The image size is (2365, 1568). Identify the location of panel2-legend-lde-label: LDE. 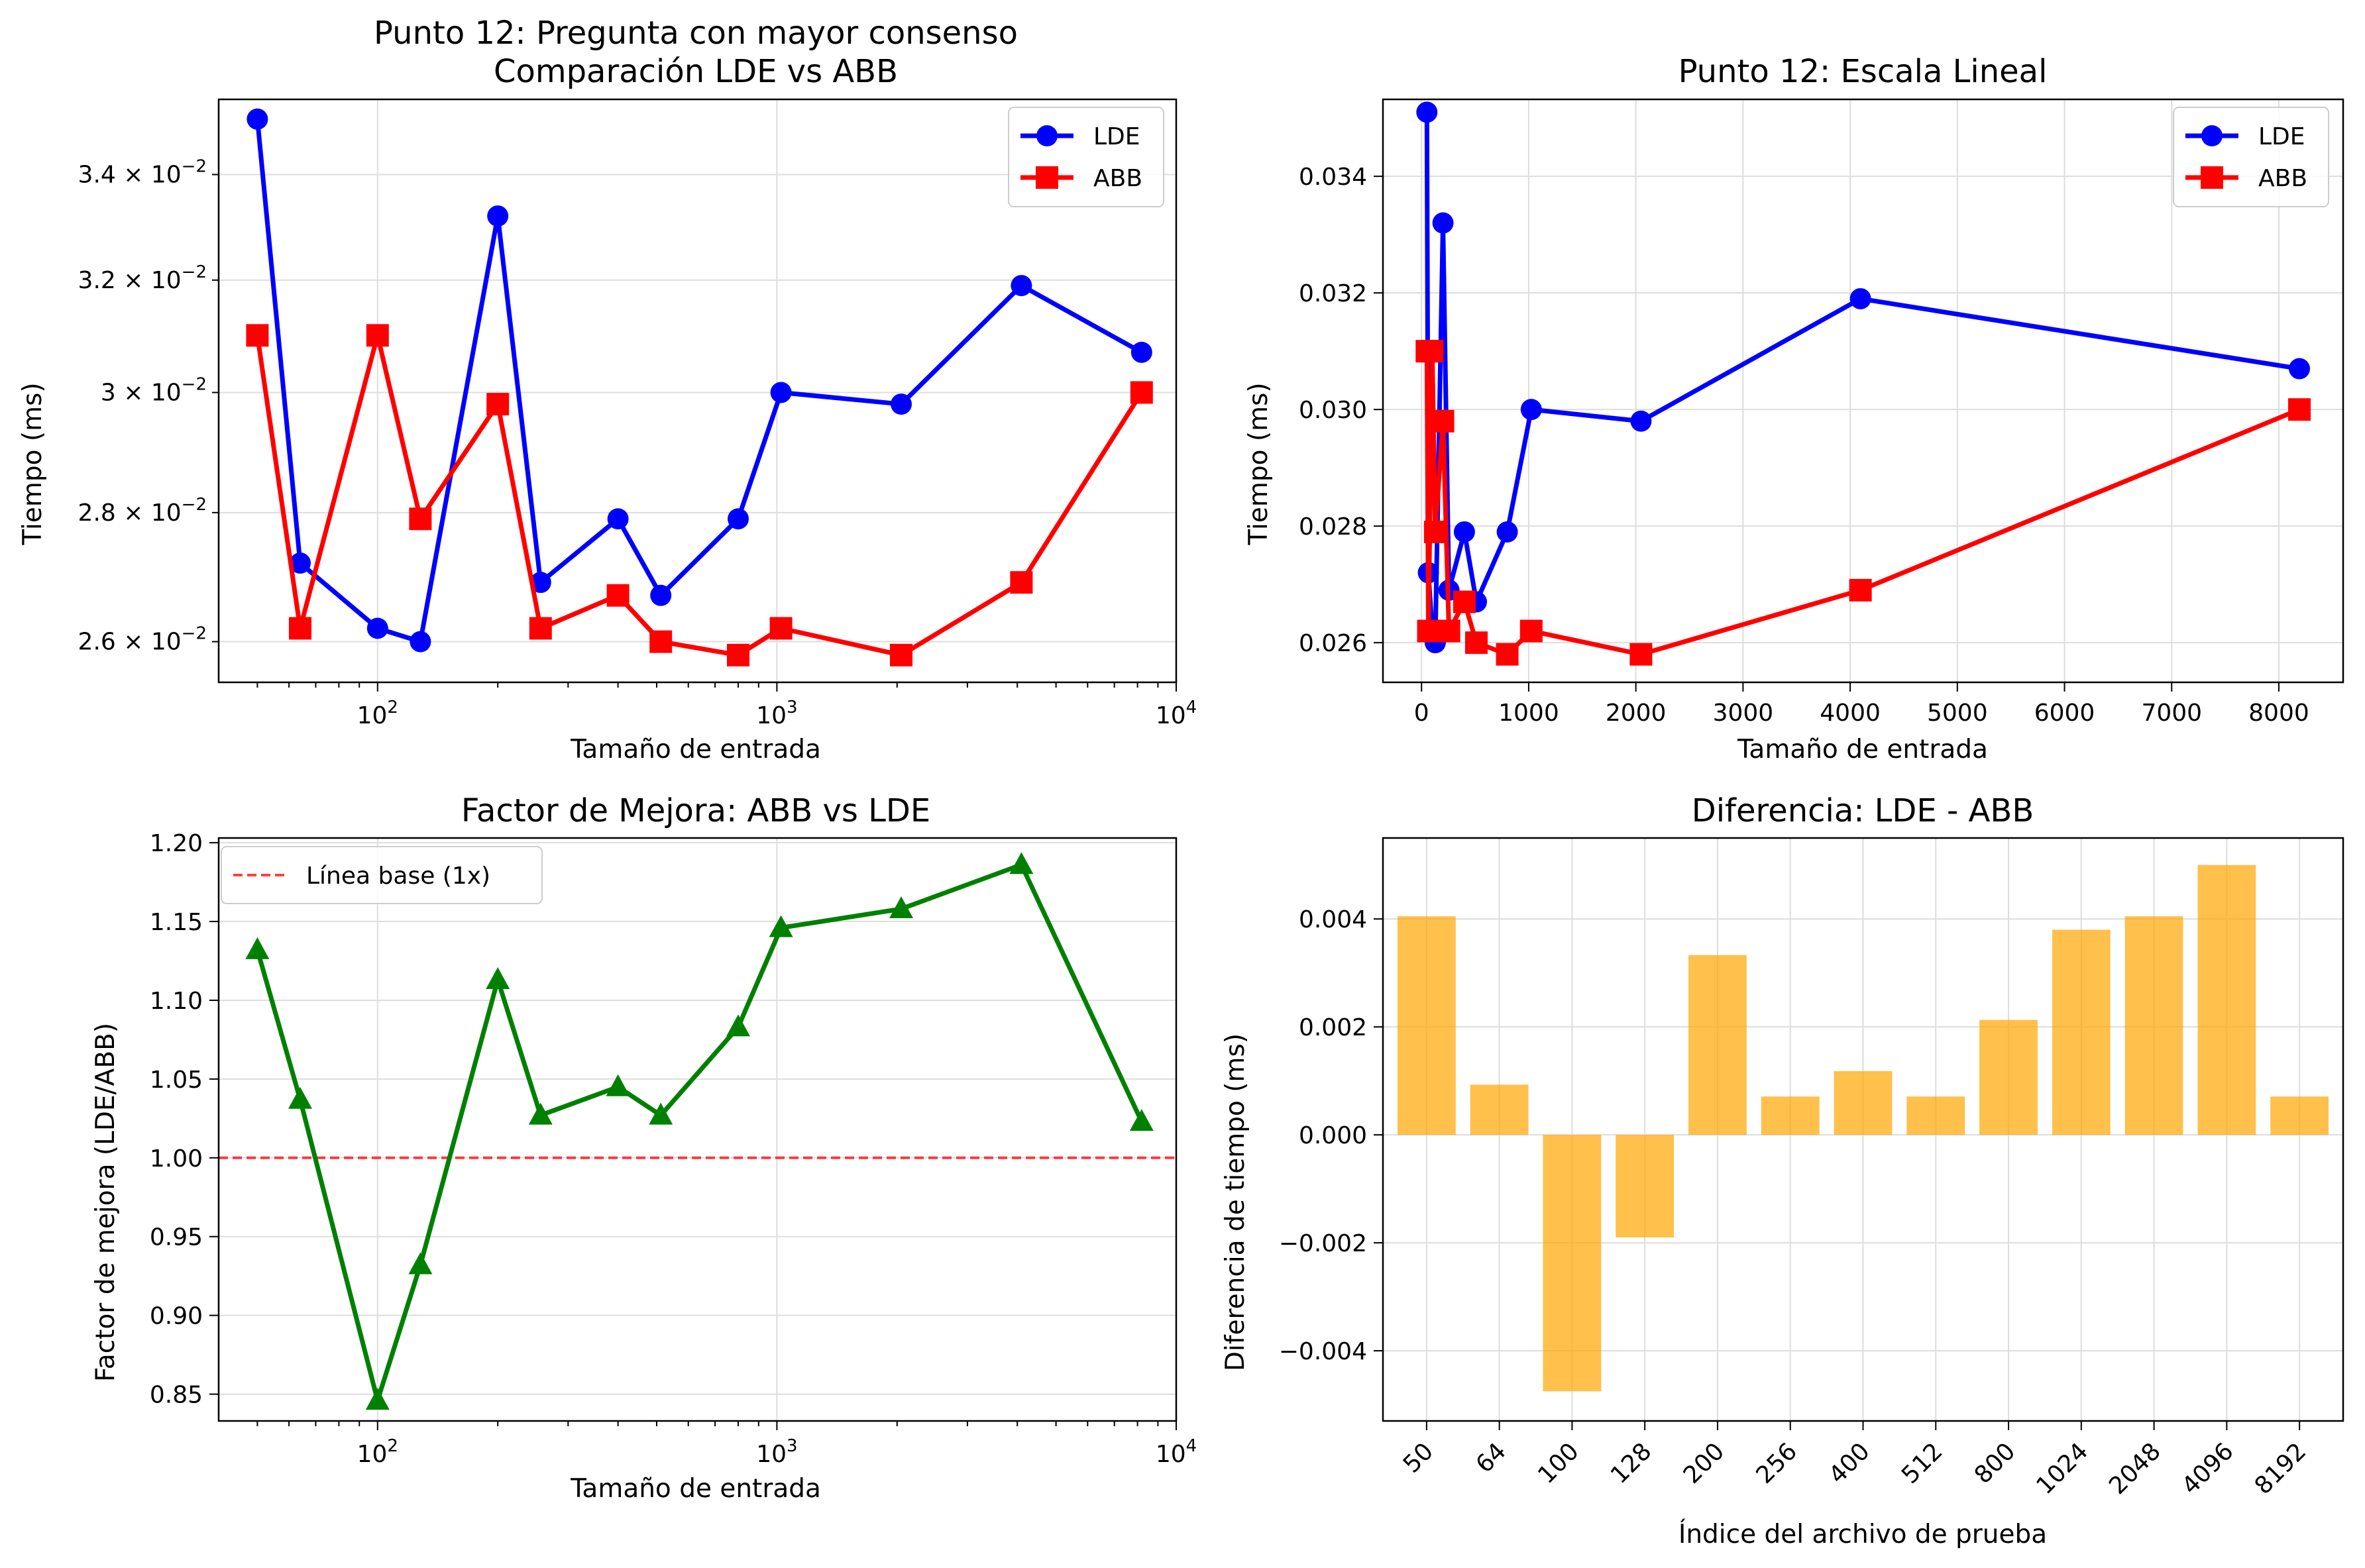
(2281, 136).